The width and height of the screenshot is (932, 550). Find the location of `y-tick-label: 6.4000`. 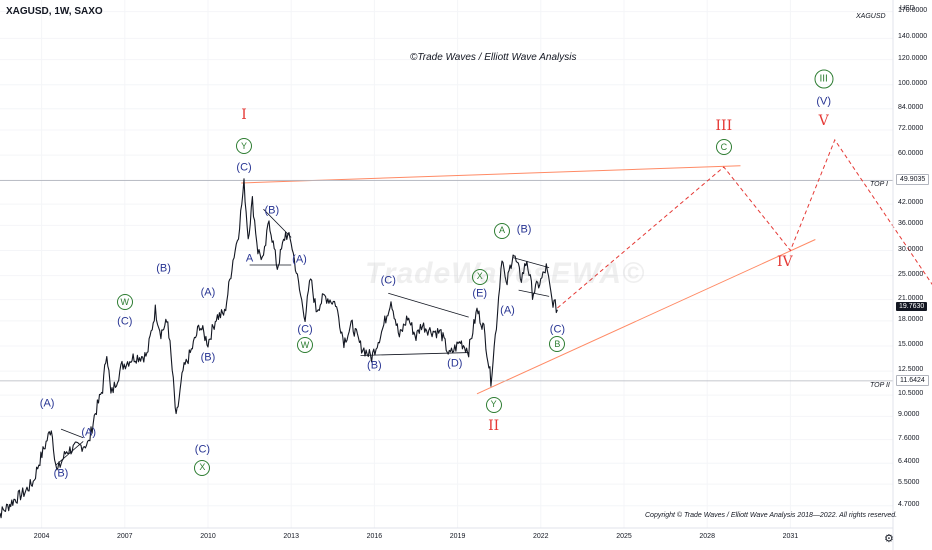

y-tick-label: 6.4000 is located at coordinates (909, 462).